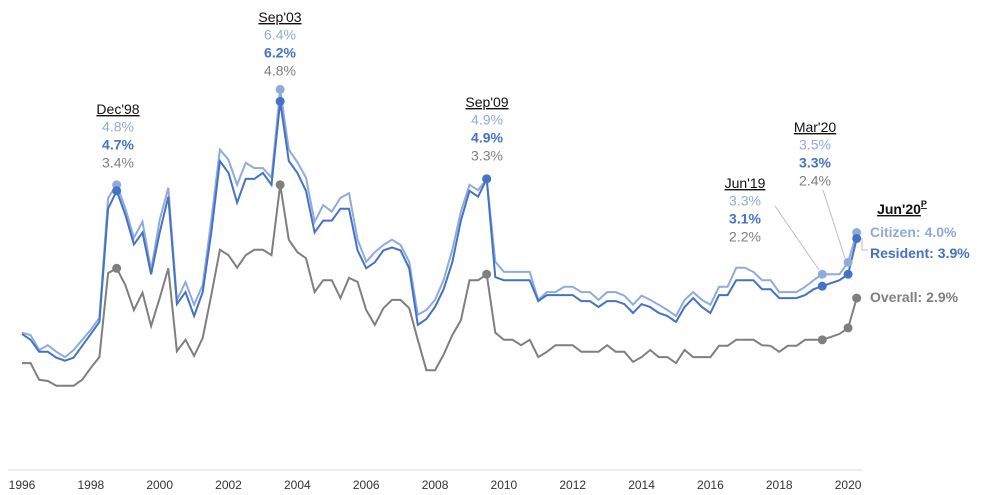 The image size is (988, 495). Describe the element at coordinates (641, 485) in the screenshot. I see `x-tick-label: 2014` at that location.